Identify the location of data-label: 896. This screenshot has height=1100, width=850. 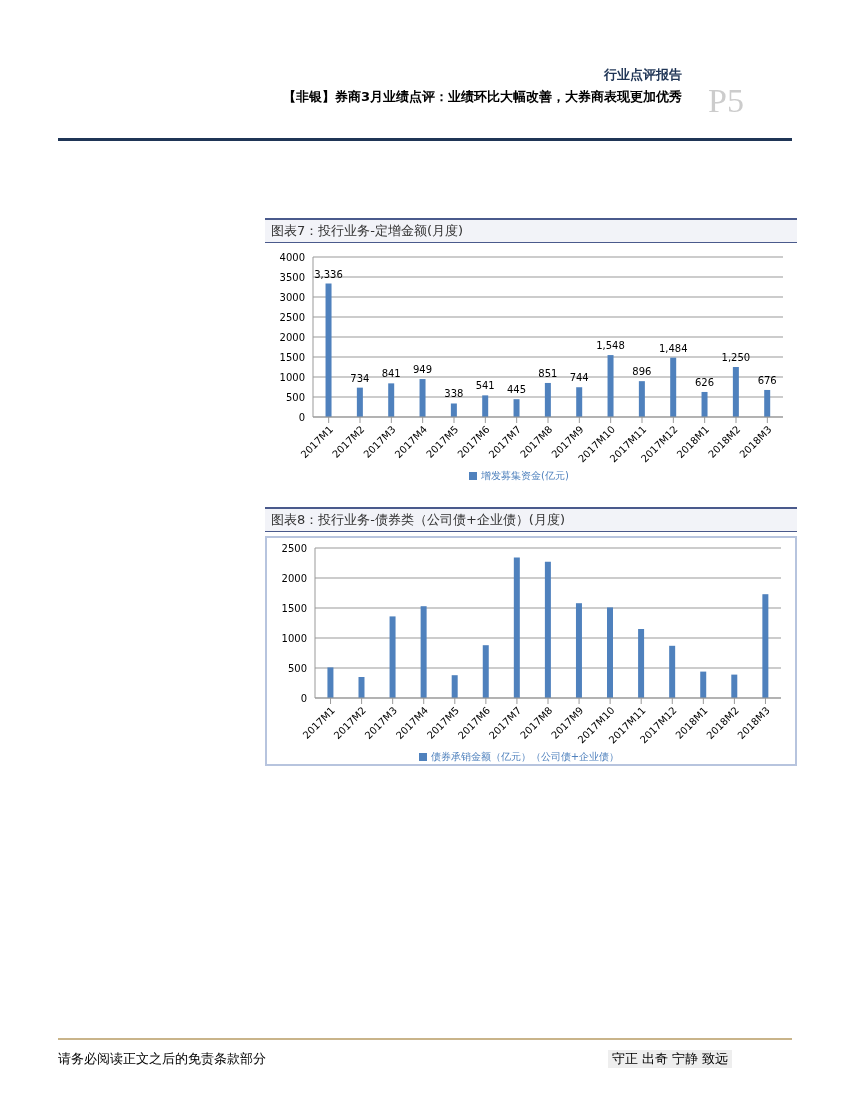
(642, 372).